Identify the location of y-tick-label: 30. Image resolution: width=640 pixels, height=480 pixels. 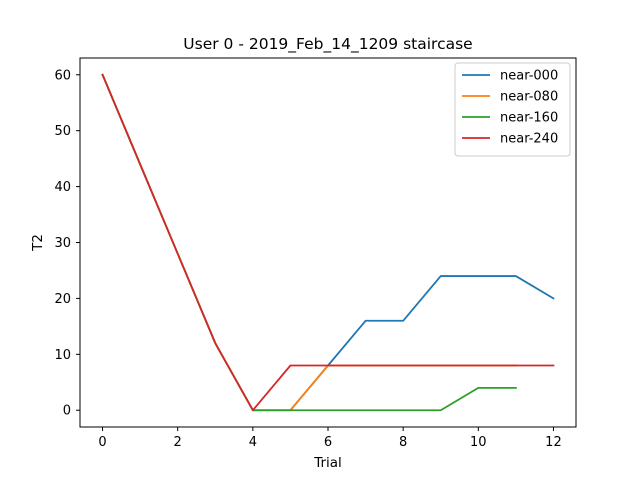
(62, 243).